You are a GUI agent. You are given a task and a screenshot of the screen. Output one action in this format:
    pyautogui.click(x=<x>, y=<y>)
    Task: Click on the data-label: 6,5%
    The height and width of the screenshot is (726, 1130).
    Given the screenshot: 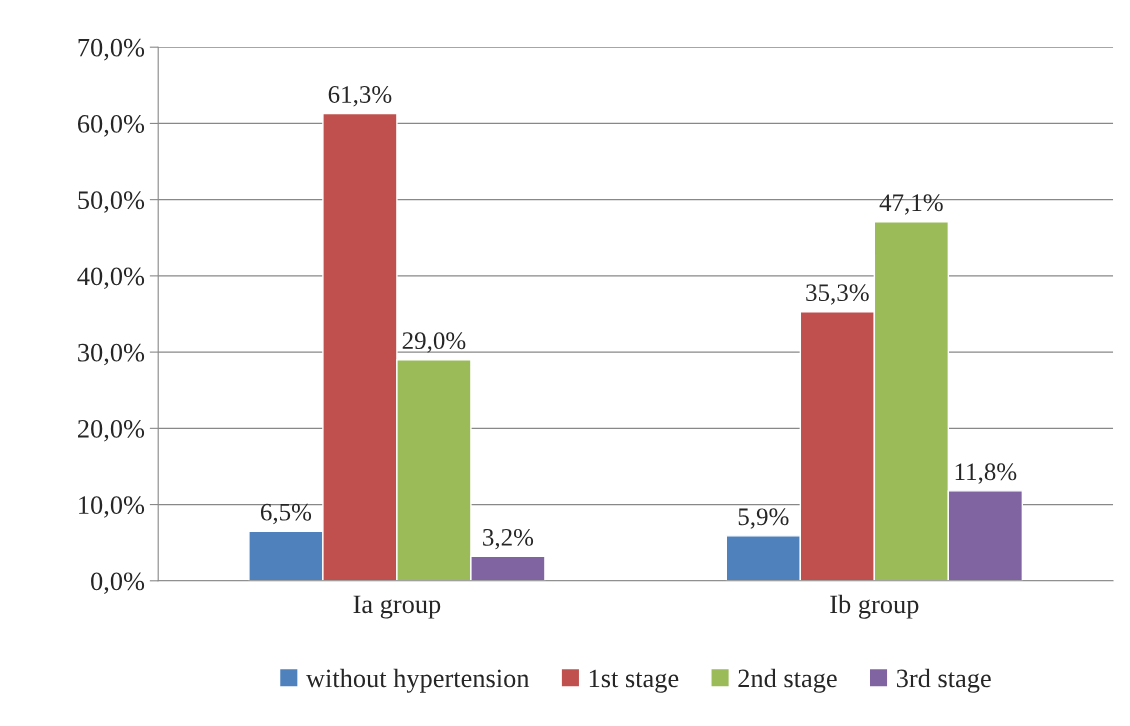 What is the action you would take?
    pyautogui.click(x=286, y=514)
    